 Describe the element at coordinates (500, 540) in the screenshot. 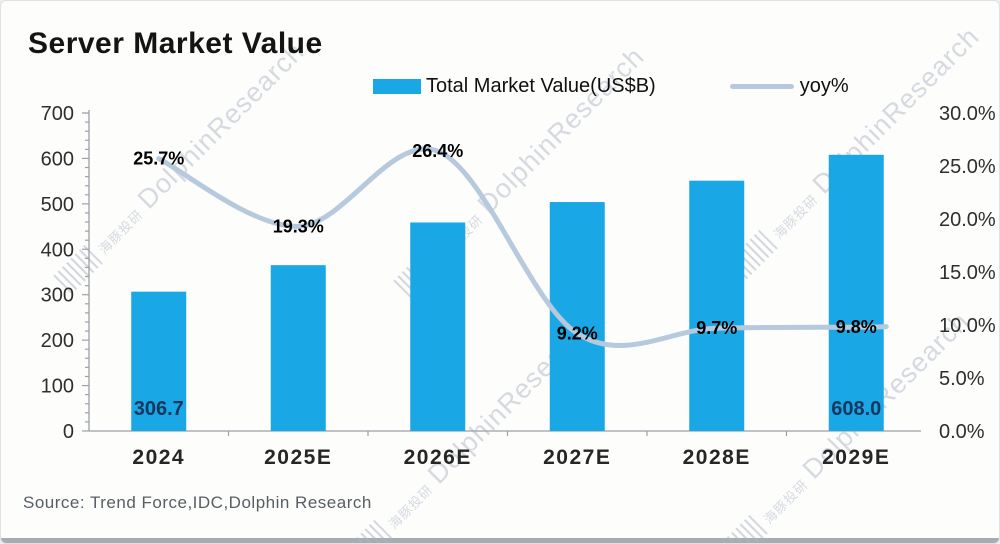

I see `bottom-strip` at that location.